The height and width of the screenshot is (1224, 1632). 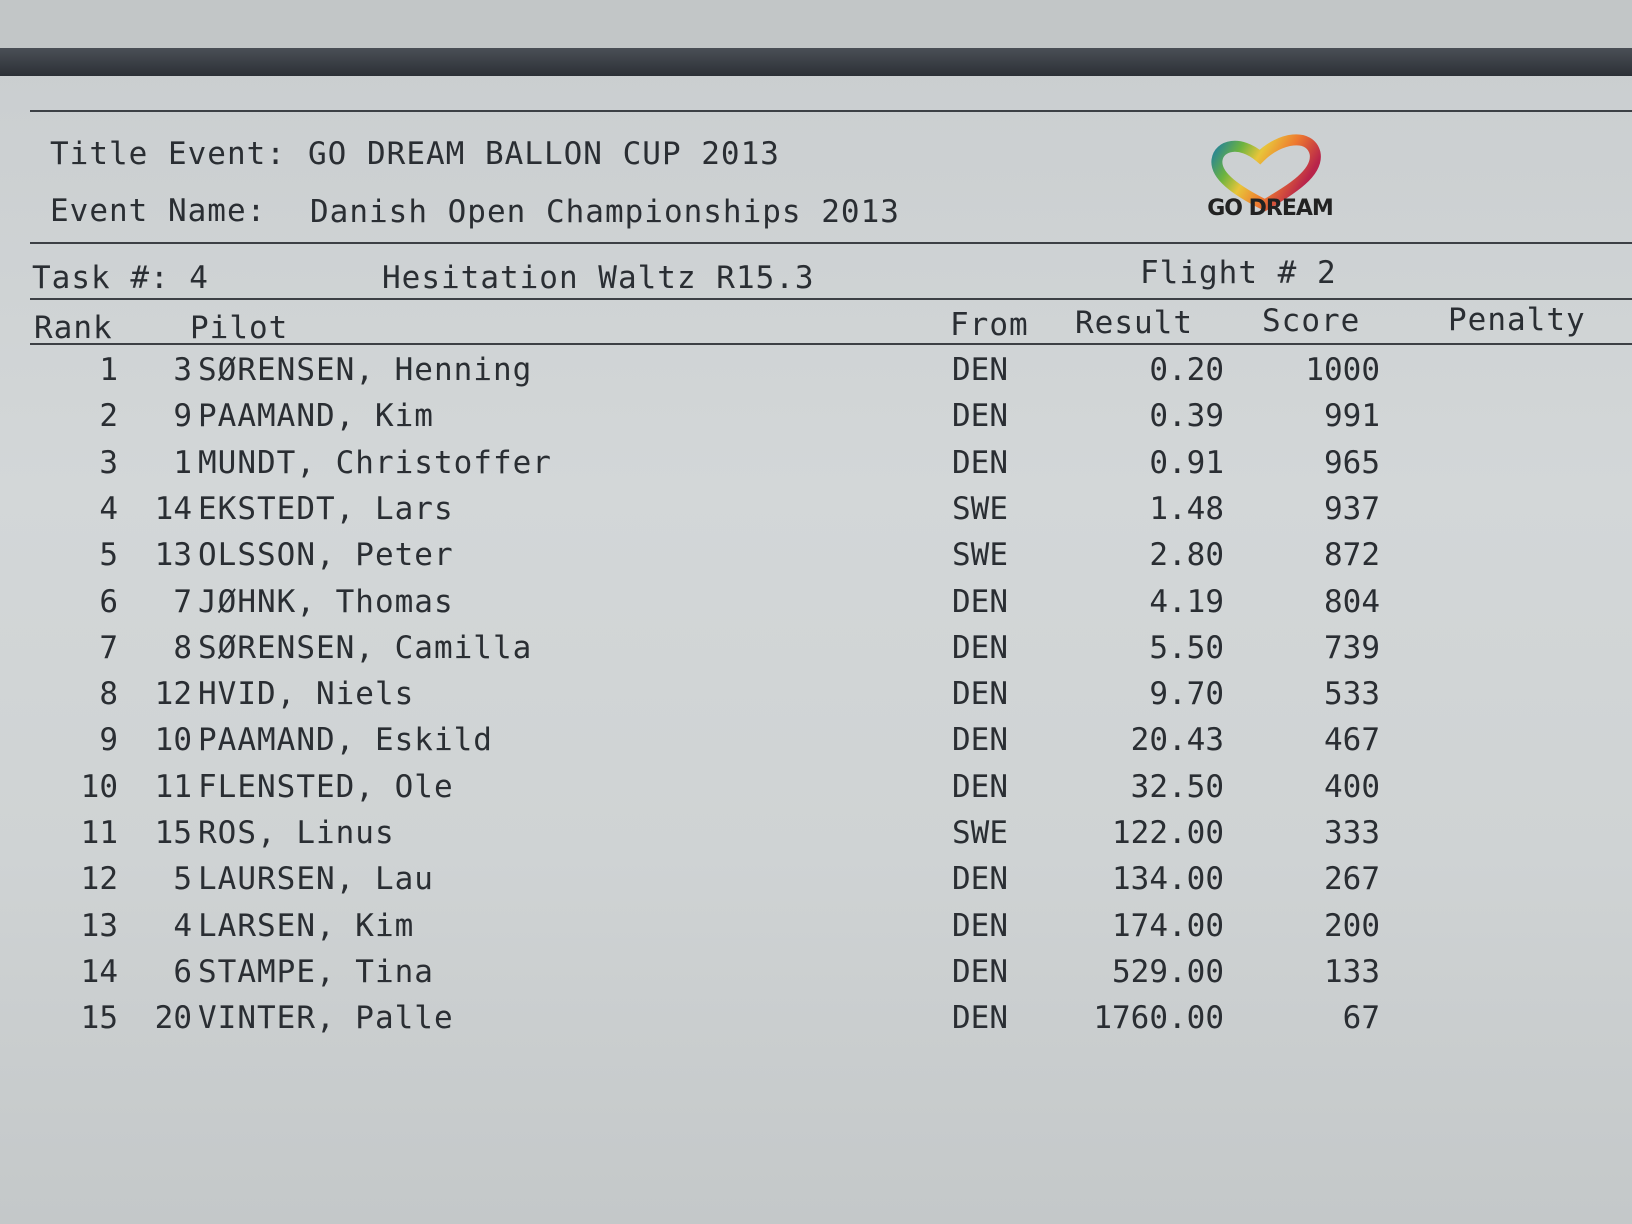 What do you see at coordinates (816, 838) in the screenshot?
I see `table-row: 11 15 ROS, Linus SWE 122.00 333` at bounding box center [816, 838].